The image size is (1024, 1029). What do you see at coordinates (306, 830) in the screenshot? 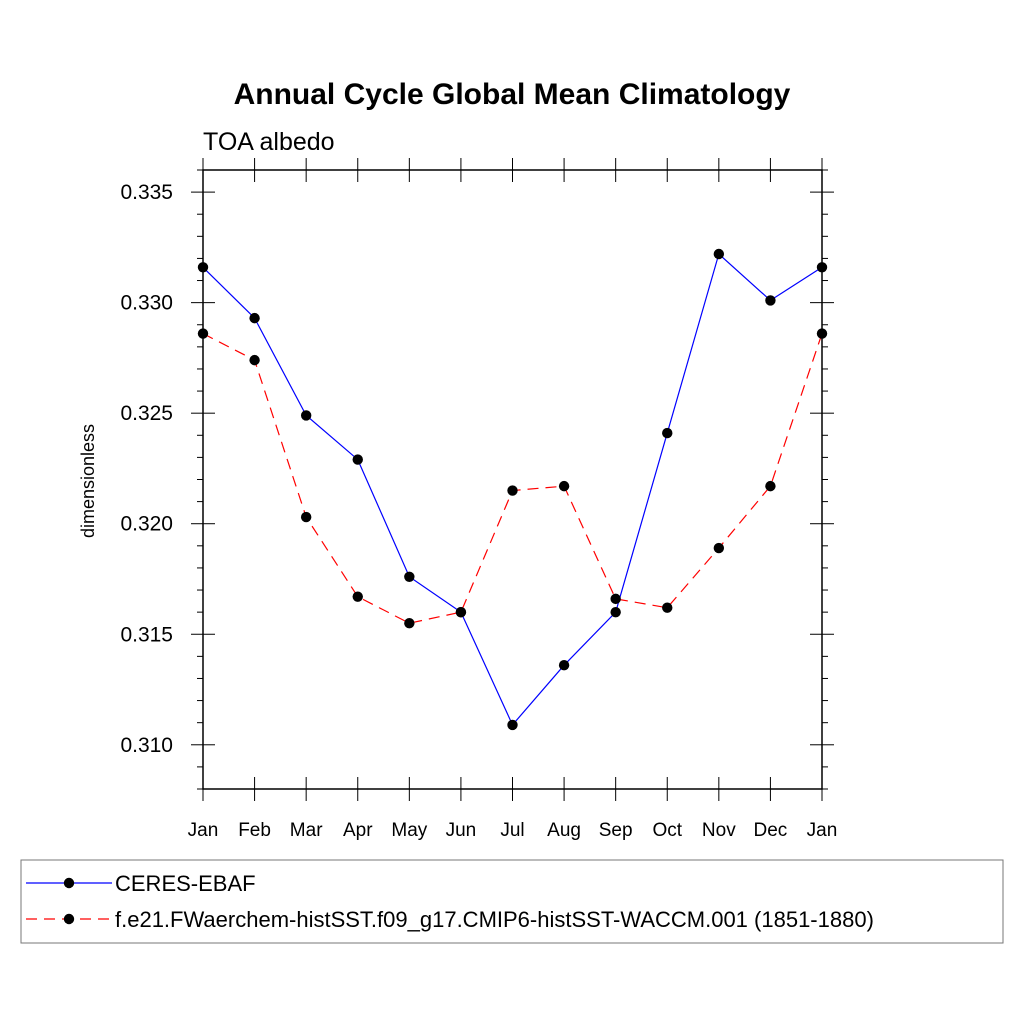
I see `x-tick-label: Mar` at bounding box center [306, 830].